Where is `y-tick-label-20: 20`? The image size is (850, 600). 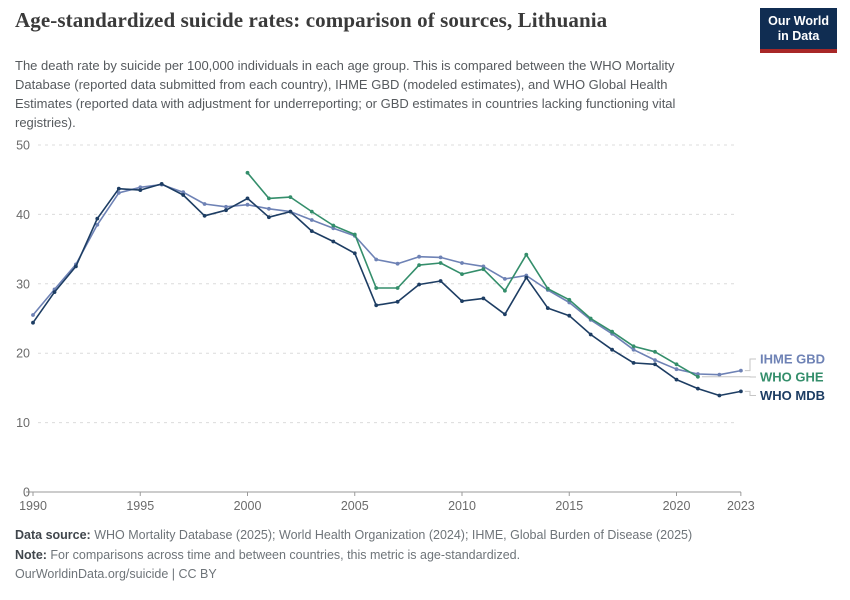
y-tick-label-20: 20 is located at coordinates (23, 354).